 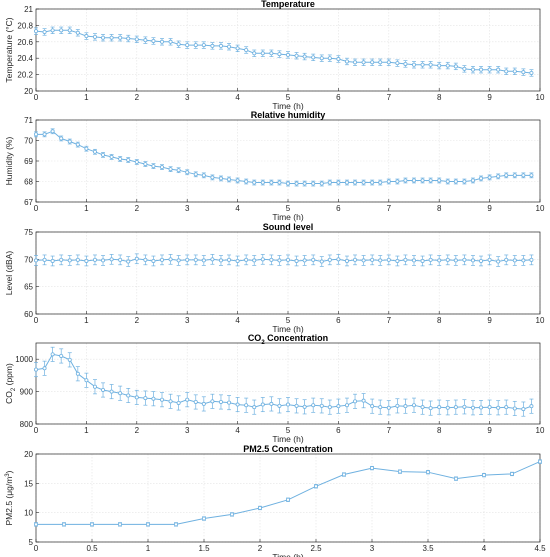 I want to click on x-axis-label: Time (h), so click(x=287, y=106).